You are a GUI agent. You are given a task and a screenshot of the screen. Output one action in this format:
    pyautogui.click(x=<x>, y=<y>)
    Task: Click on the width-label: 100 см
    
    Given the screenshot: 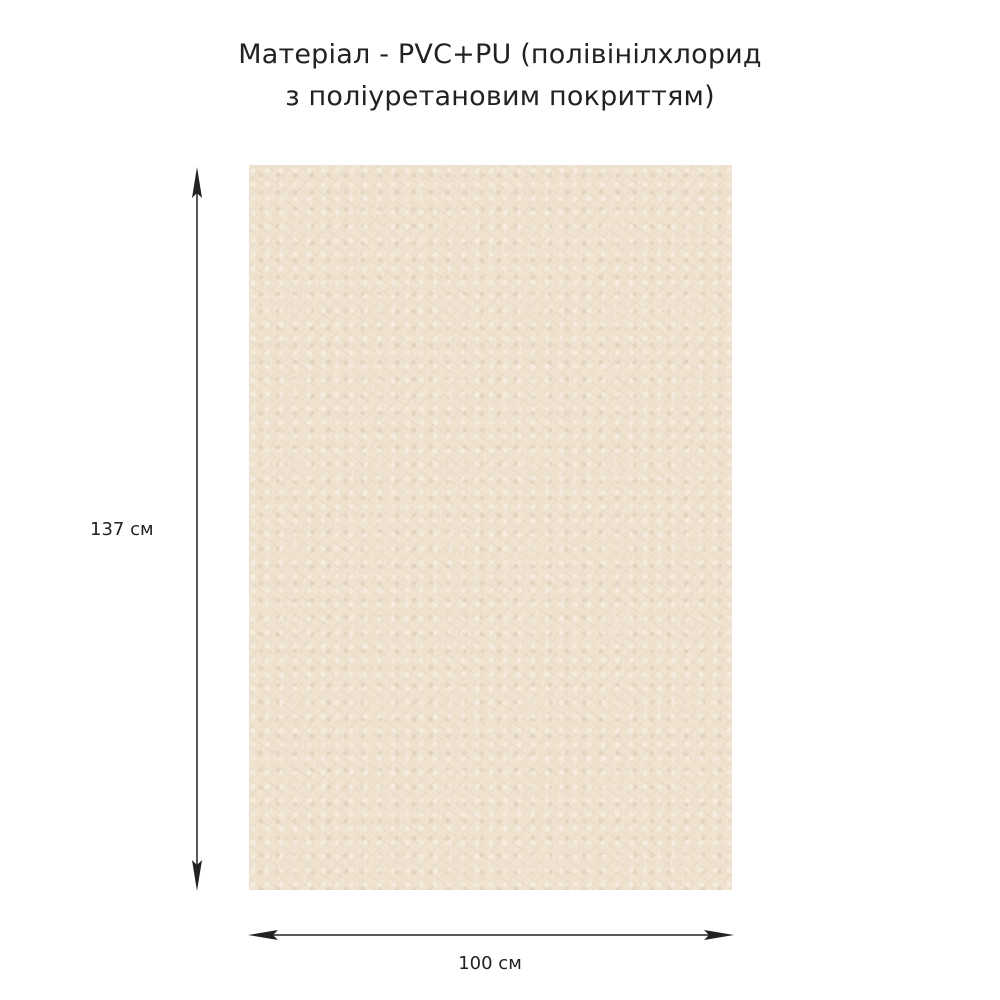 What is the action you would take?
    pyautogui.click(x=490, y=963)
    